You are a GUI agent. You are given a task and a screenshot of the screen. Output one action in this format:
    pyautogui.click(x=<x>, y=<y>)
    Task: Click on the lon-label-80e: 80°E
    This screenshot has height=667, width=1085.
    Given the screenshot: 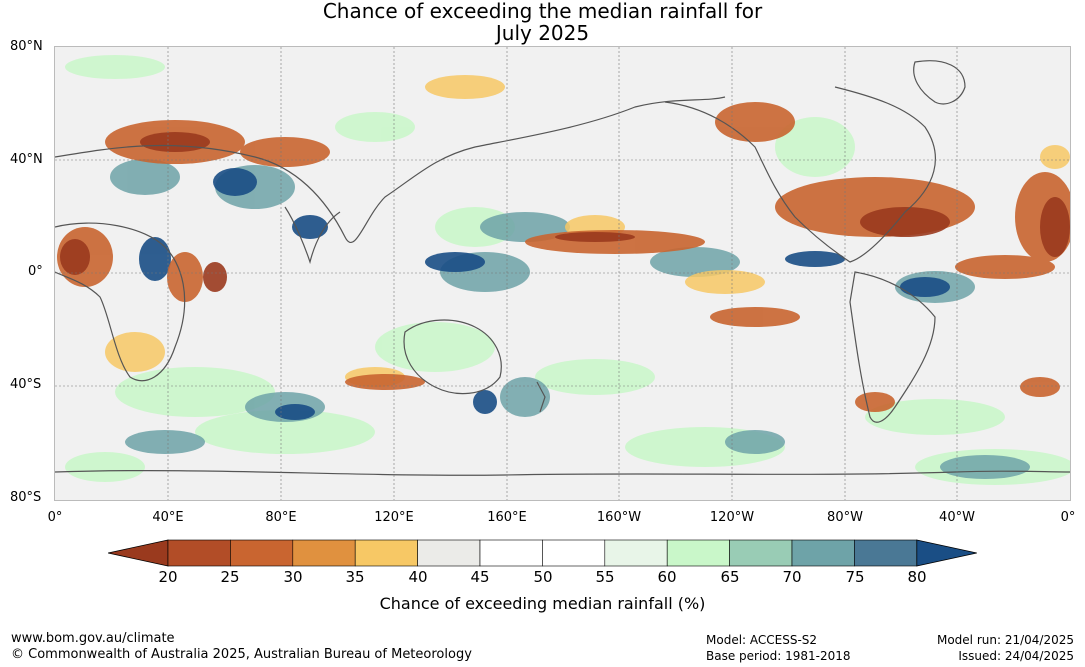 What is the action you would take?
    pyautogui.click(x=281, y=517)
    